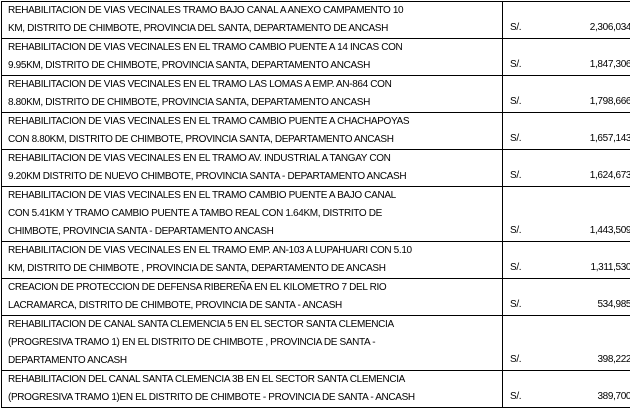  Describe the element at coordinates (566, 389) in the screenshot. I see `amount-cell: S/. 389,700.00` at that location.